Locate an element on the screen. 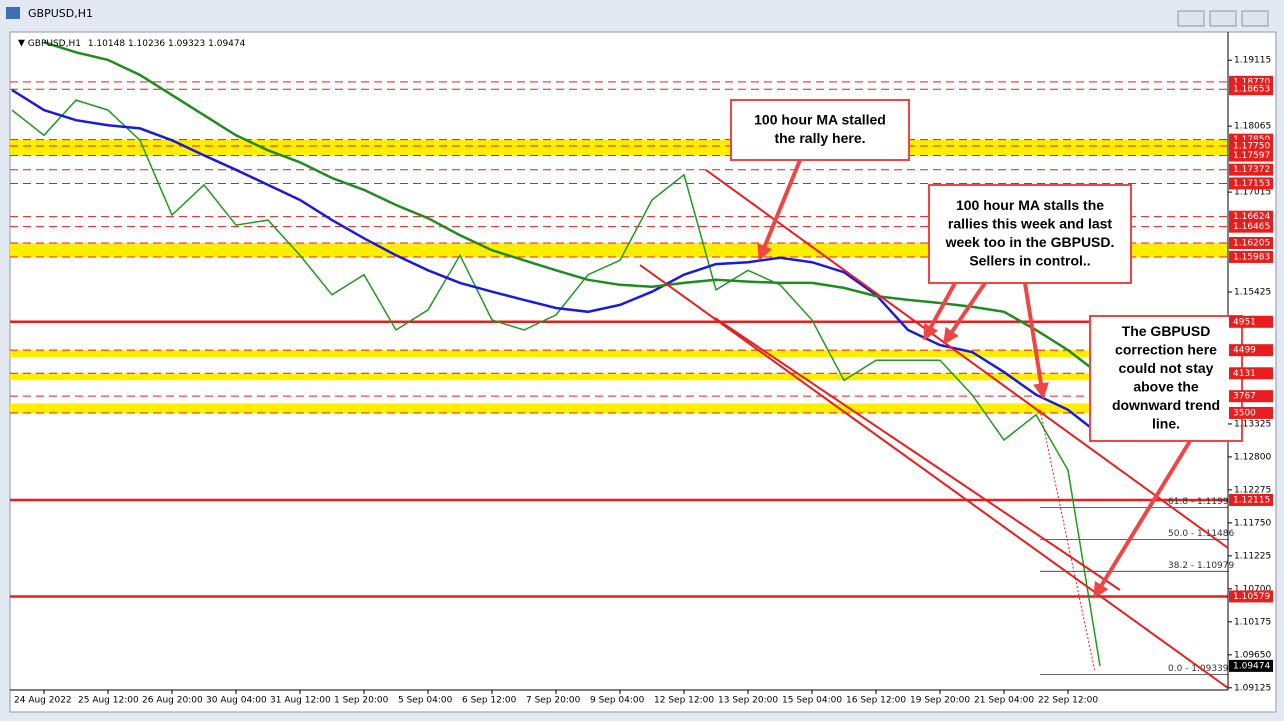 The image size is (1284, 725). annotation-text: Sellers in control.. is located at coordinates (1029, 260).